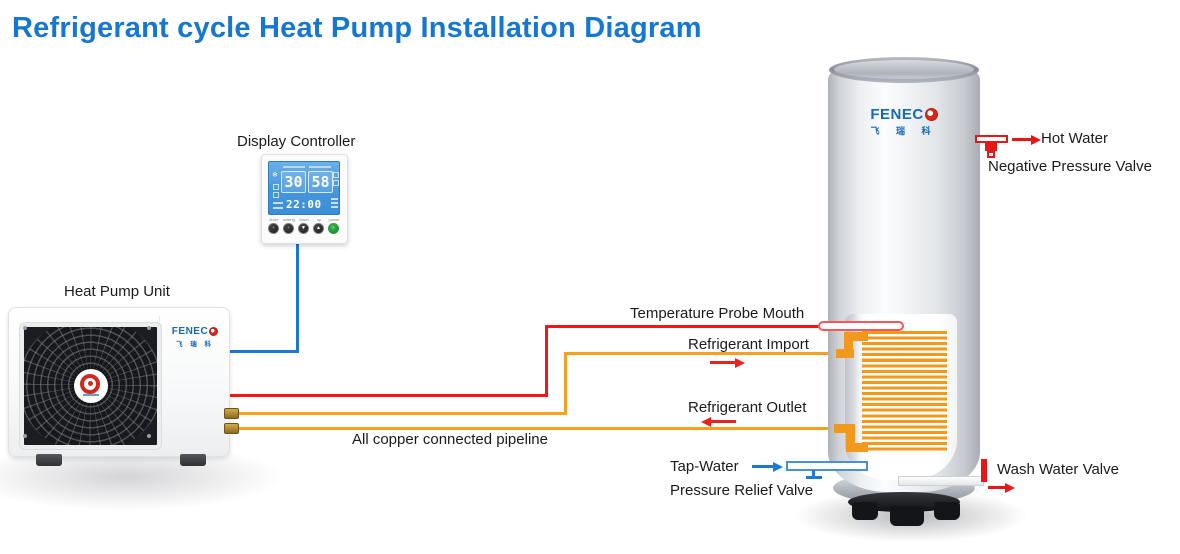  I want to click on pressure-relief-valve-stem, so click(813, 473).